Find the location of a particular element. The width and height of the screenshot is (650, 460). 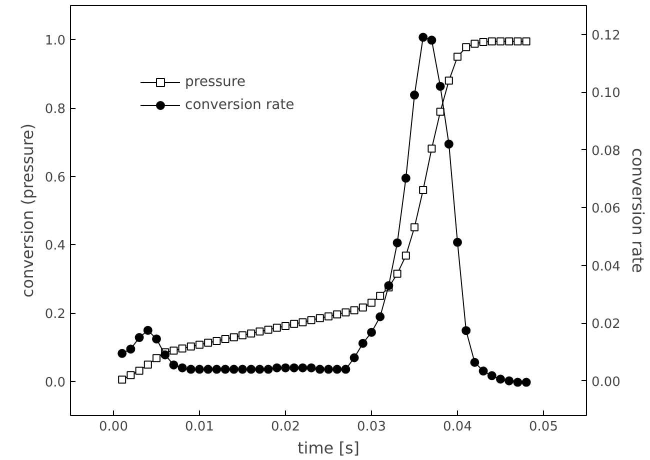

x-tick-label: 0.01 is located at coordinates (199, 427).